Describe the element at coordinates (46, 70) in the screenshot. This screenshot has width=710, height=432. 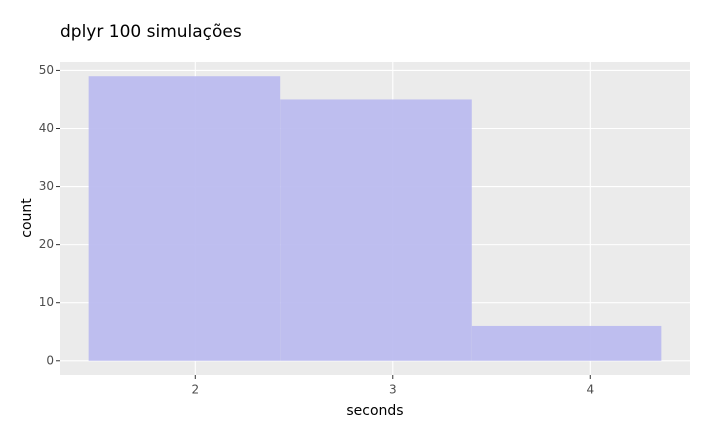
I see `y-tick-label: 50` at that location.